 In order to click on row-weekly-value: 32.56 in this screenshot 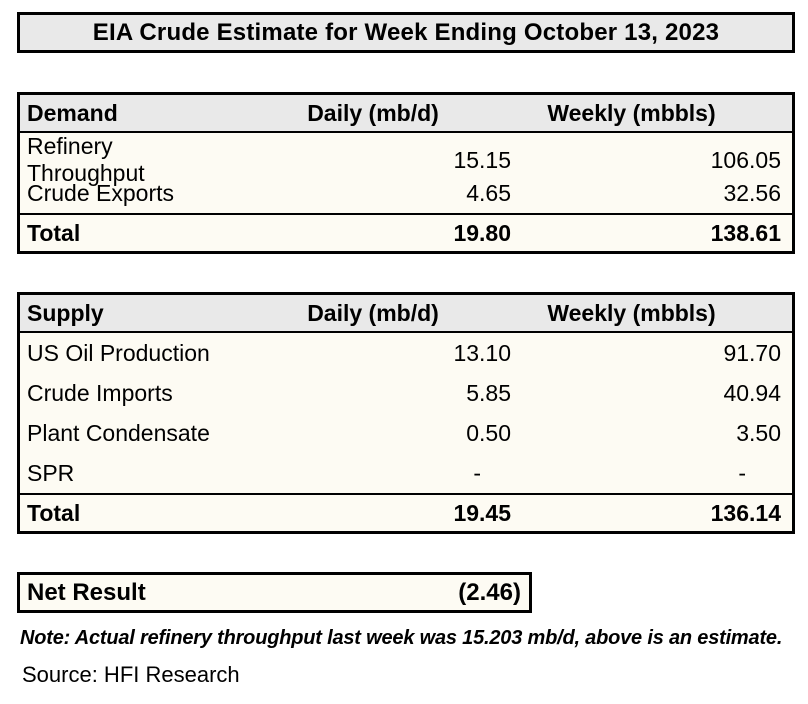, I will do `click(752, 192)`.